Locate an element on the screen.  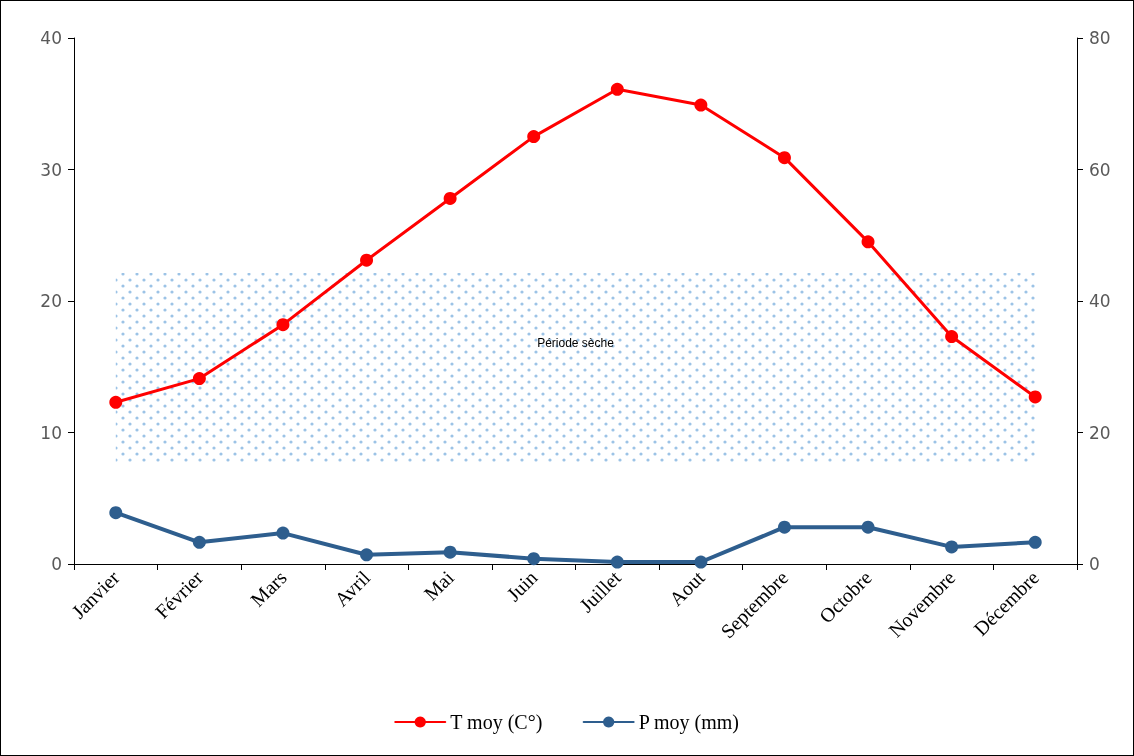
y2-tick-label: 0 is located at coordinates (1094, 564).